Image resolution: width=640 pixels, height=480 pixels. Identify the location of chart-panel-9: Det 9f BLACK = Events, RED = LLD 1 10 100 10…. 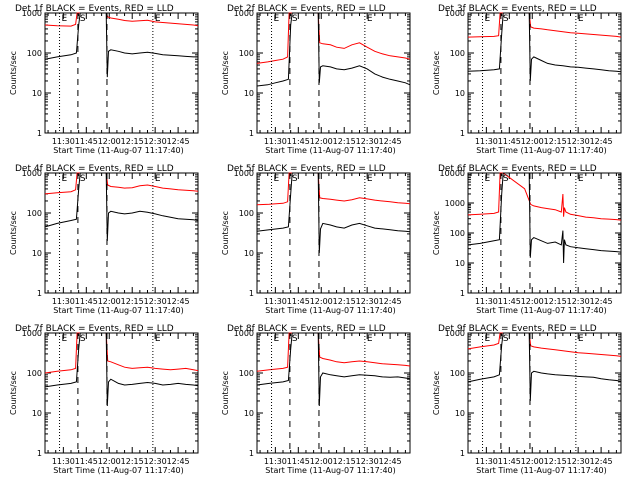
(527, 399).